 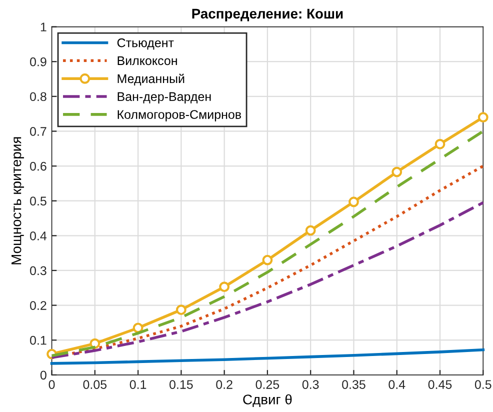 What do you see at coordinates (38, 271) in the screenshot?
I see `y-tick-label: 0.3` at bounding box center [38, 271].